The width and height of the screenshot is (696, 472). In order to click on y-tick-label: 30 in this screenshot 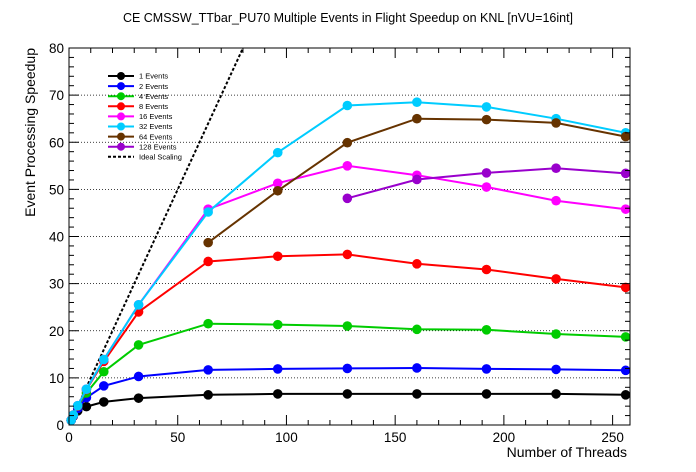, I will do `click(56, 284)`.